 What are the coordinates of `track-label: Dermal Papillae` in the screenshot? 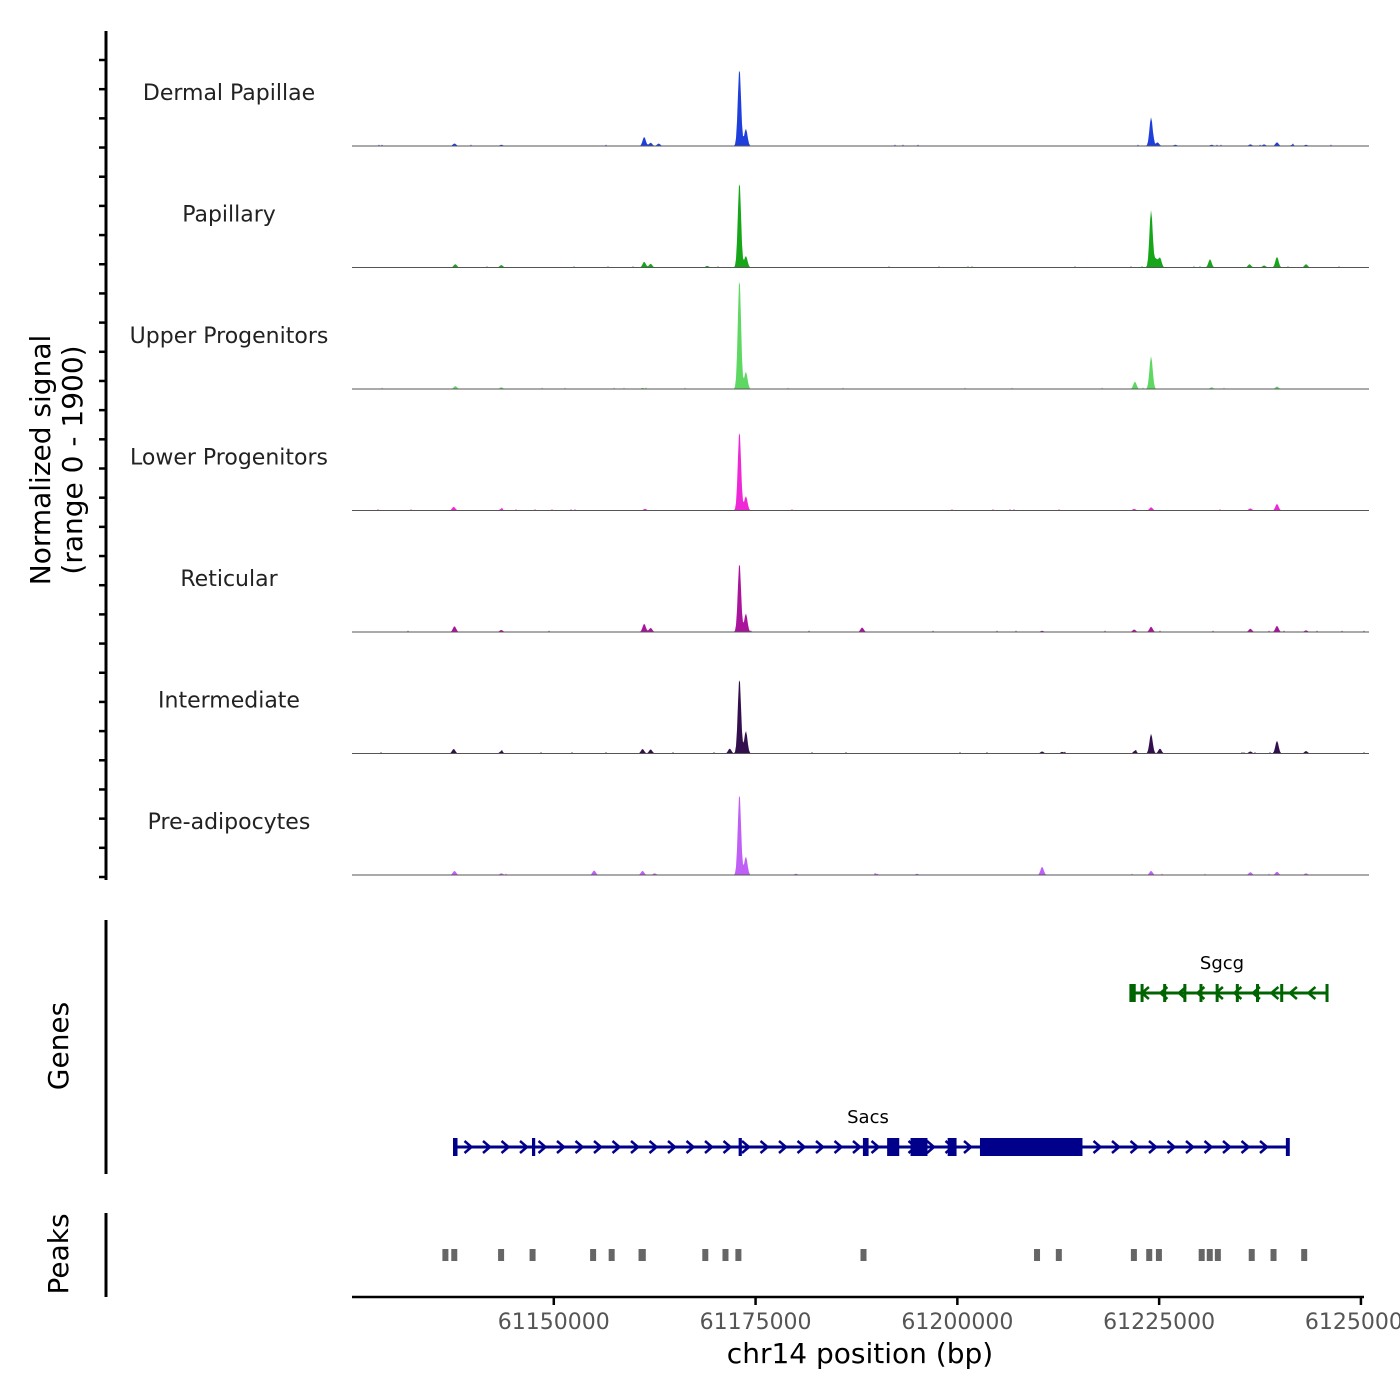 It's located at (229, 93).